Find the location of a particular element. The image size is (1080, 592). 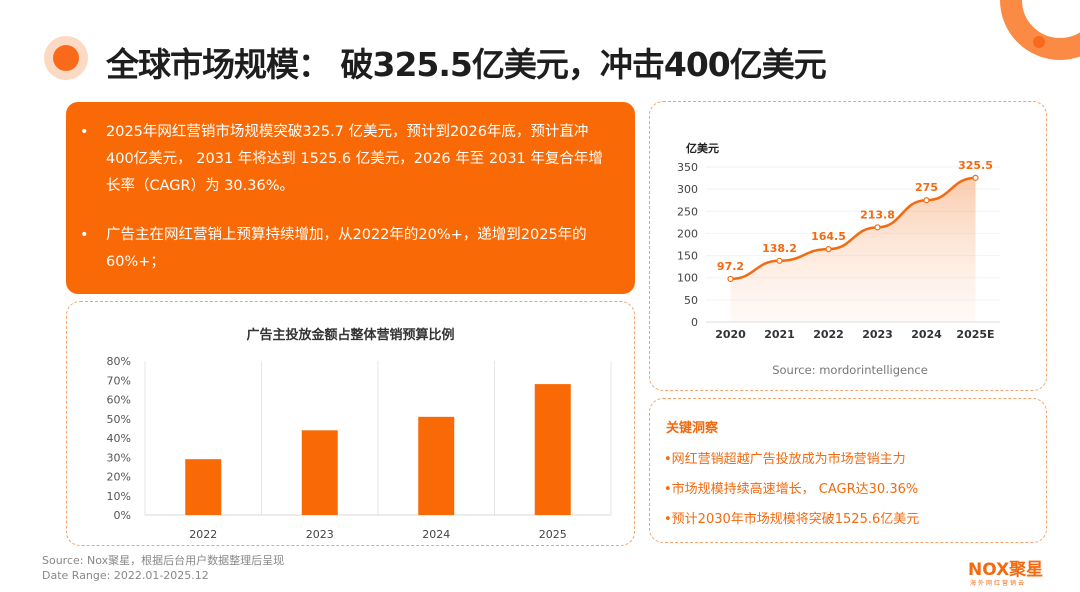

y-tick-label: 100 is located at coordinates (687, 278).